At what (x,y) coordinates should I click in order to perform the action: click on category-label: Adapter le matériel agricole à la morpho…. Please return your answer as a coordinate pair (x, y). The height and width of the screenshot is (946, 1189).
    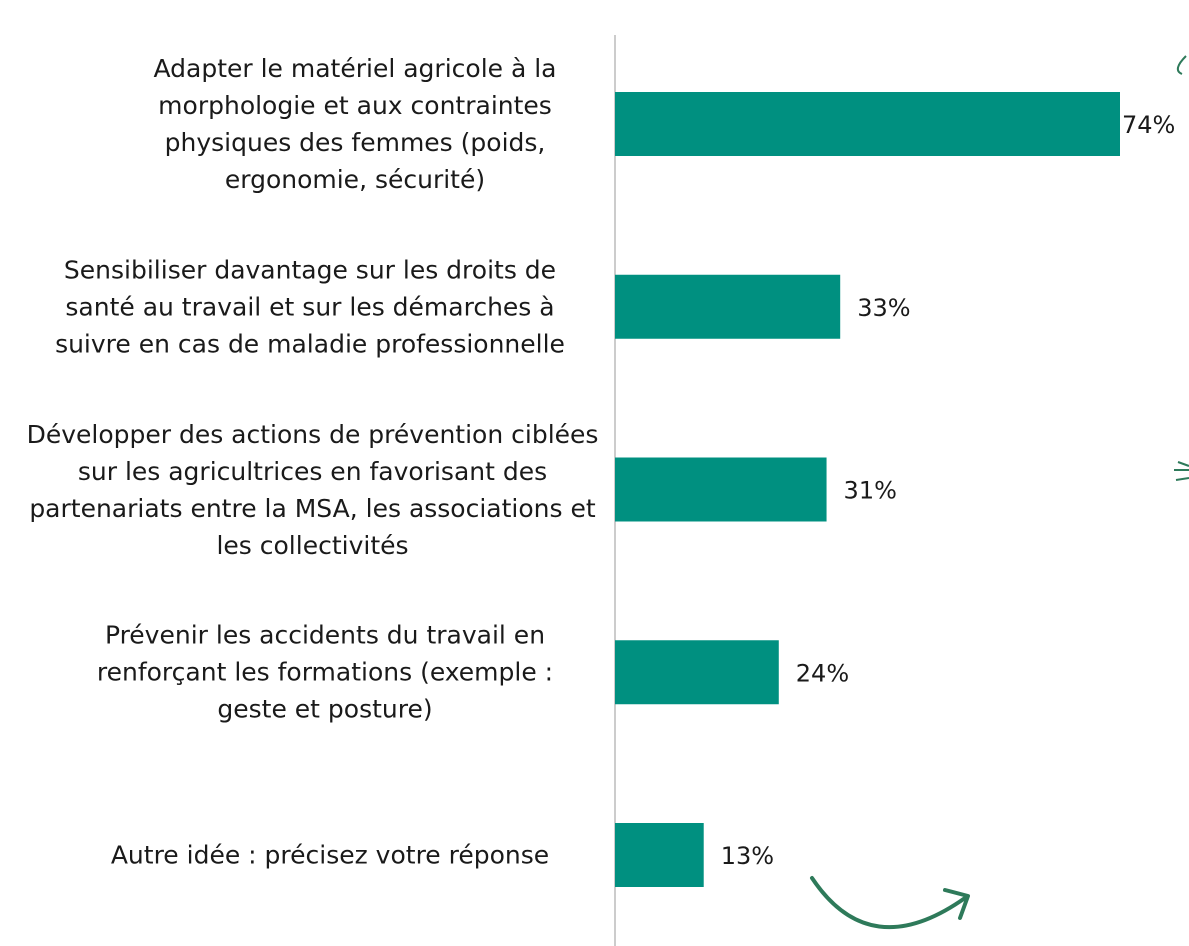
    Looking at the image, I should click on (355, 124).